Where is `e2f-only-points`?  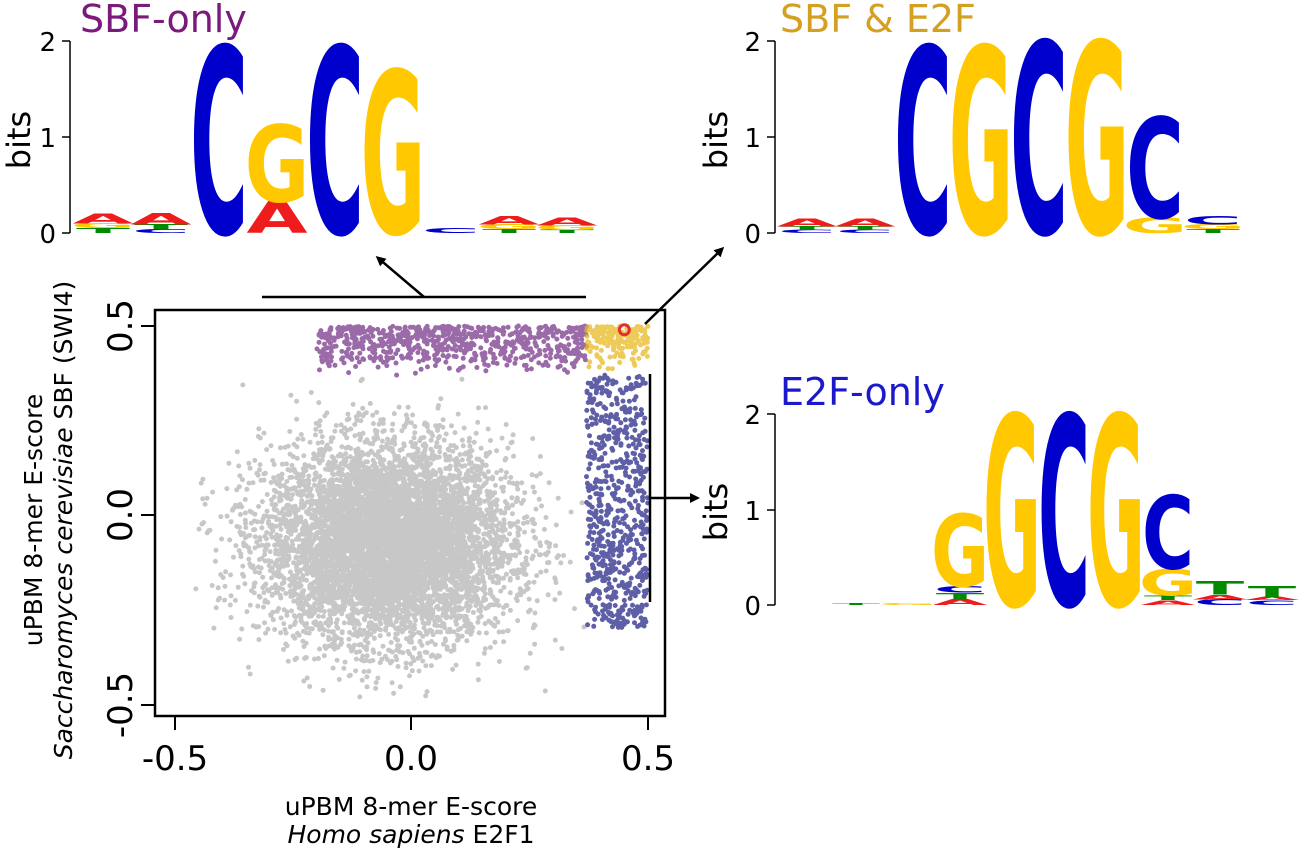
e2f-only-points is located at coordinates (617, 501).